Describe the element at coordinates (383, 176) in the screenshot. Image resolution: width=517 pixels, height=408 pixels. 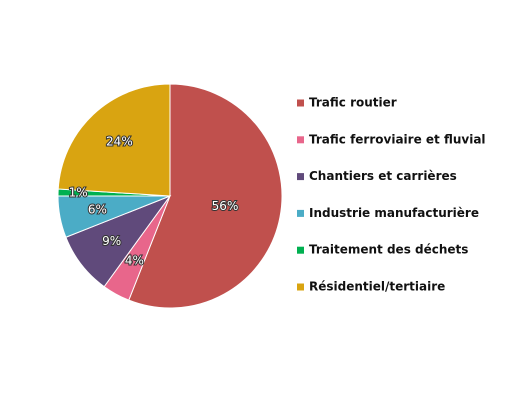
I see `legend-label: Chantiers et carrières` at that location.